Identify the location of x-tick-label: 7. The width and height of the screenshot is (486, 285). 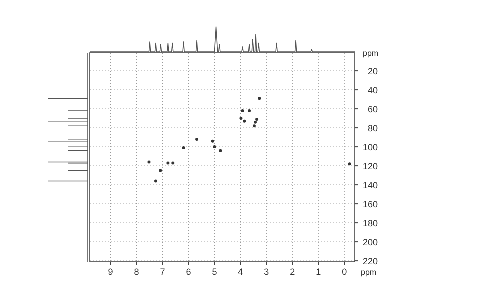
(163, 272).